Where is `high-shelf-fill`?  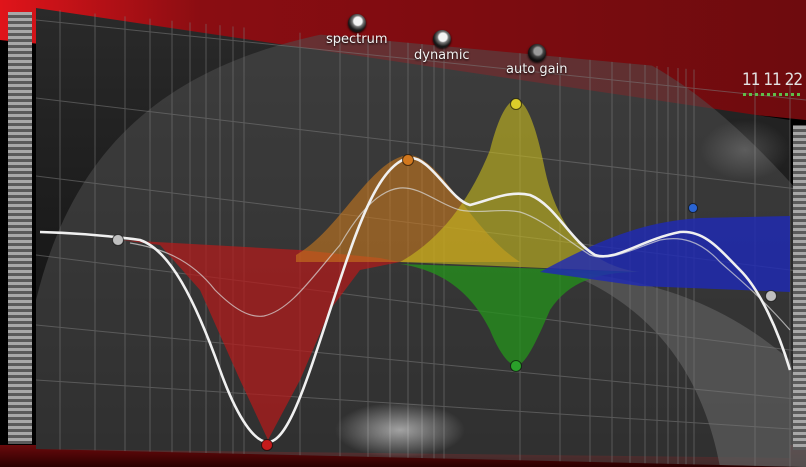
high-shelf-fill is located at coordinates (683, 368).